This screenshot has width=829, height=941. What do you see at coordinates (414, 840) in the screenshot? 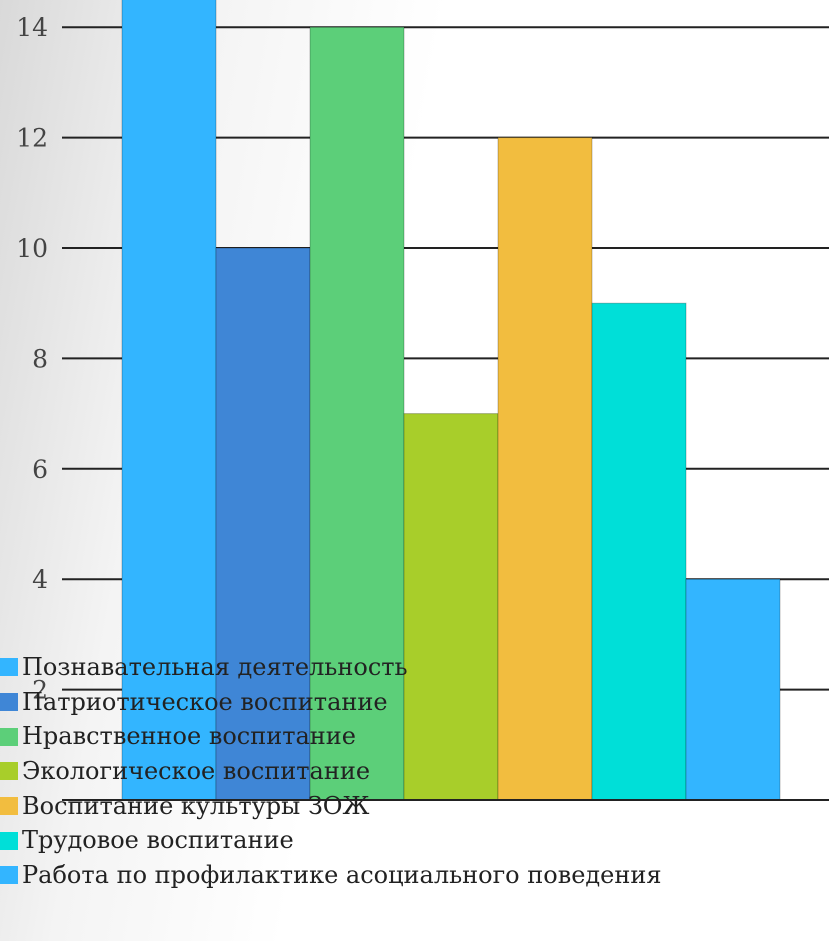
I see `legend-item: Трудовое воспитание` at bounding box center [414, 840].